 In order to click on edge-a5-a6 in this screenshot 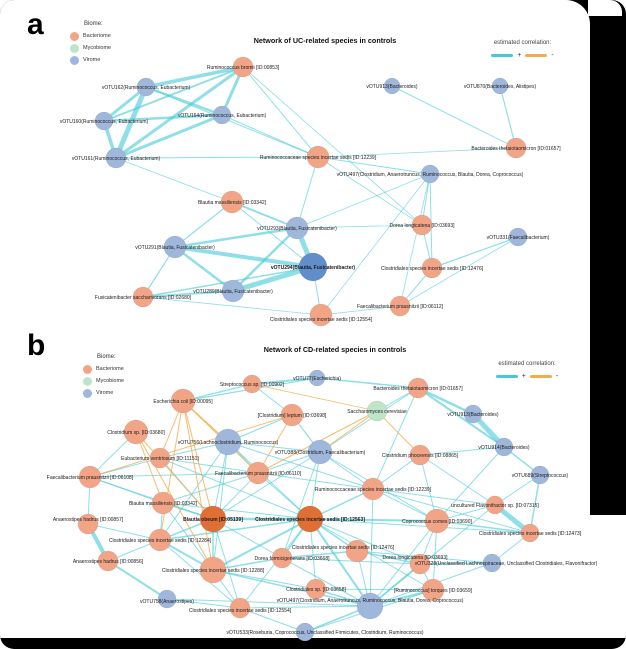, I will do `click(163, 118)`.